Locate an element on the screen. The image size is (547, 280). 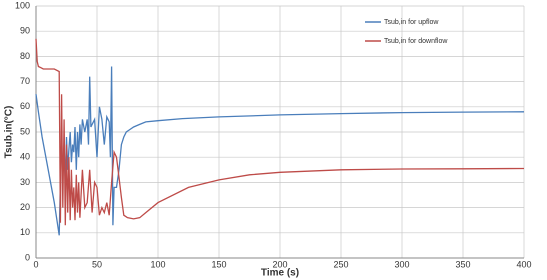
x-tick-label: 300 is located at coordinates (401, 264).